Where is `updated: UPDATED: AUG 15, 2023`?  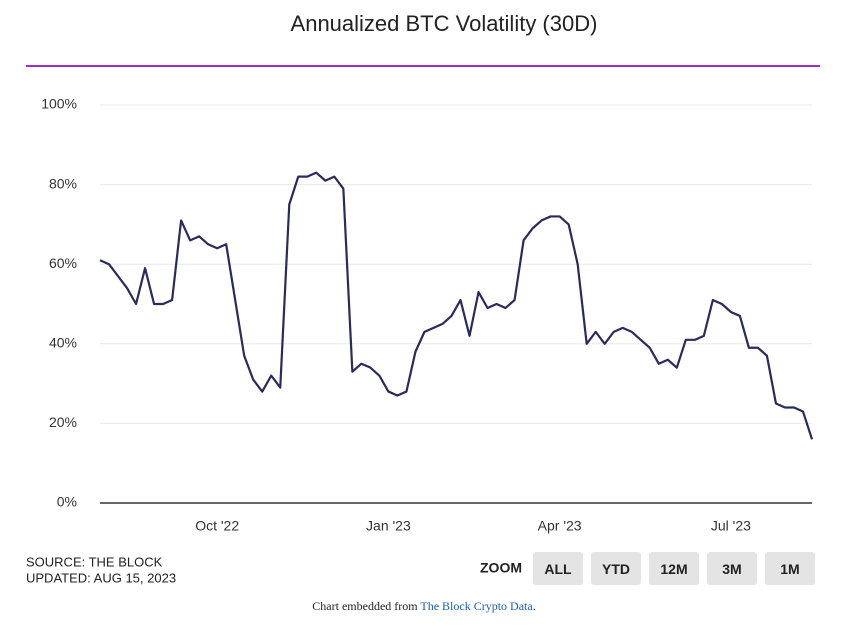 updated: UPDATED: AUG 15, 2023 is located at coordinates (101, 577).